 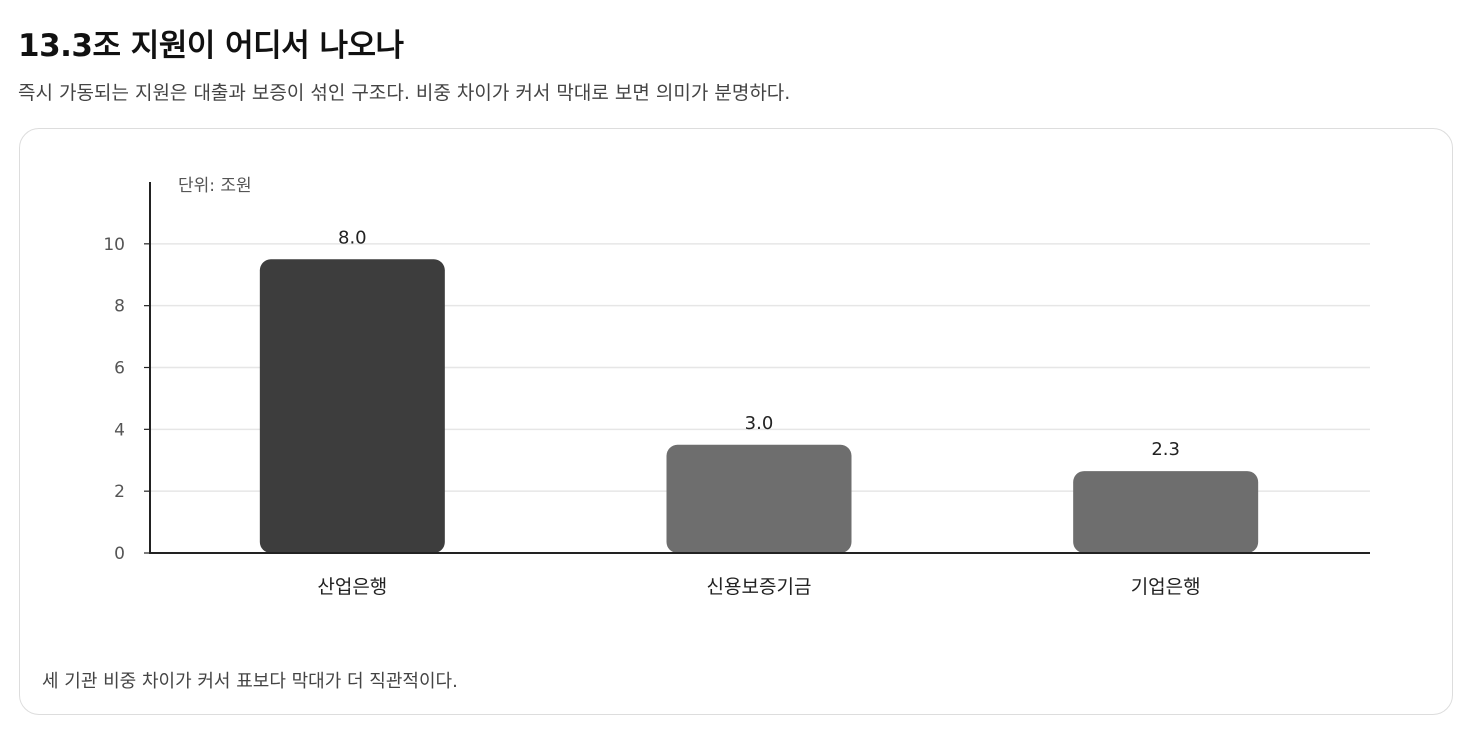 I want to click on y-tick-label: 2, so click(x=119, y=492).